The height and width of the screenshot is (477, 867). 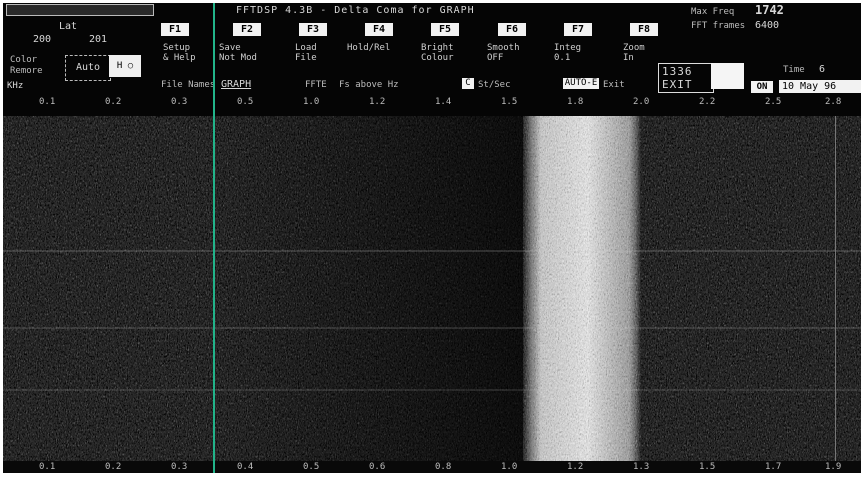 What do you see at coordinates (641, 467) in the screenshot?
I see `axis-tick-label: 1.3` at bounding box center [641, 467].